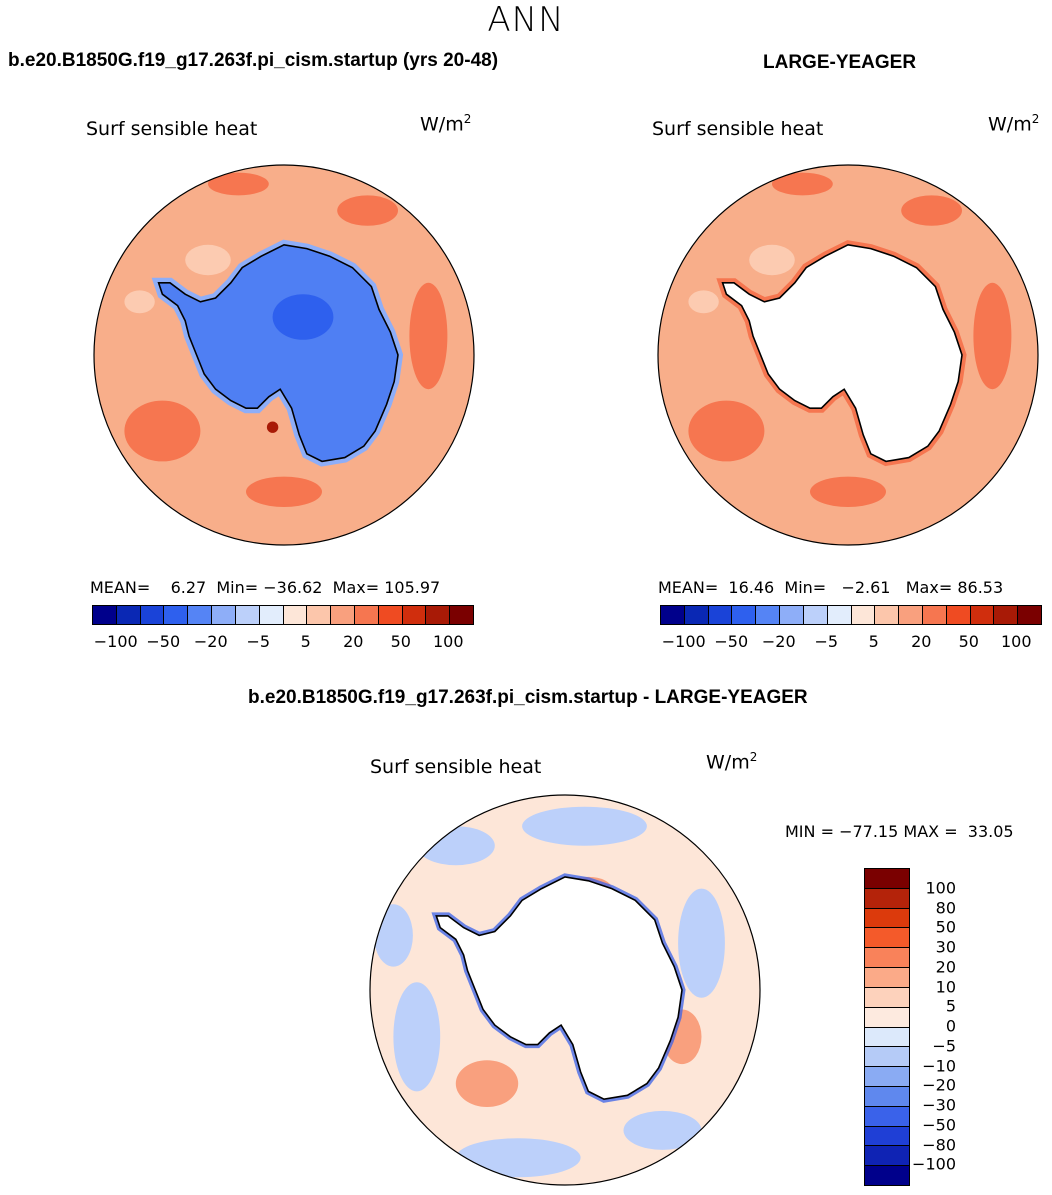  I want to click on diff-polar-map, so click(565, 990).